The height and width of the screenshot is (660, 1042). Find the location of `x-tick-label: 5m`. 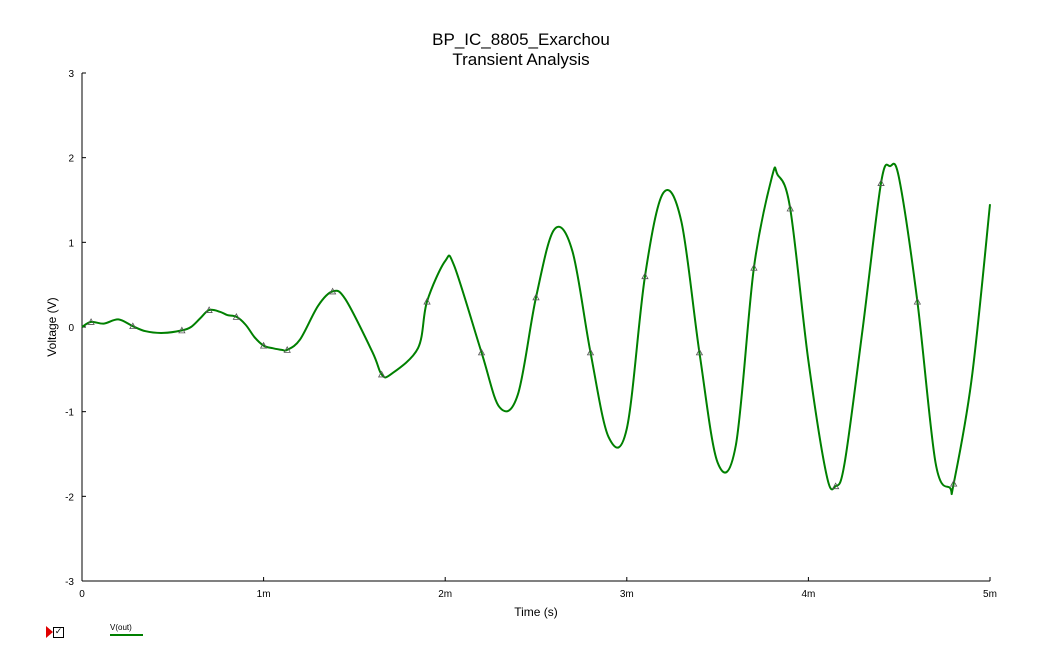

x-tick-label: 5m is located at coordinates (990, 594).